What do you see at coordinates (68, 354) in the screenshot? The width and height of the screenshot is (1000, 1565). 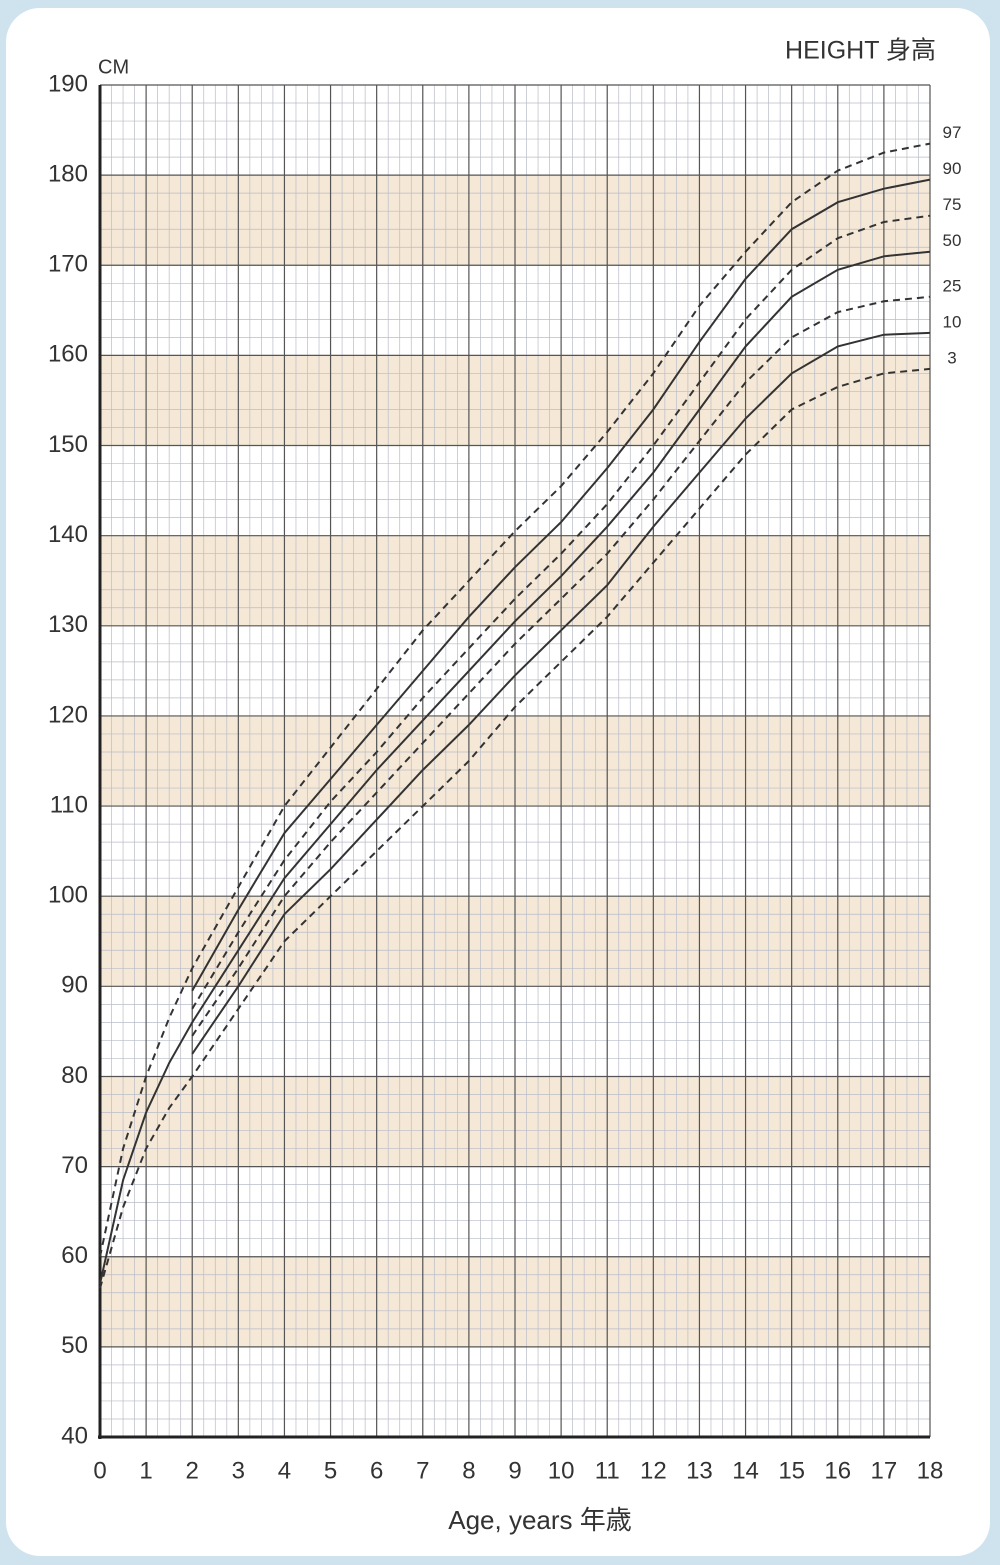 I see `y-tick-label: 160` at bounding box center [68, 354].